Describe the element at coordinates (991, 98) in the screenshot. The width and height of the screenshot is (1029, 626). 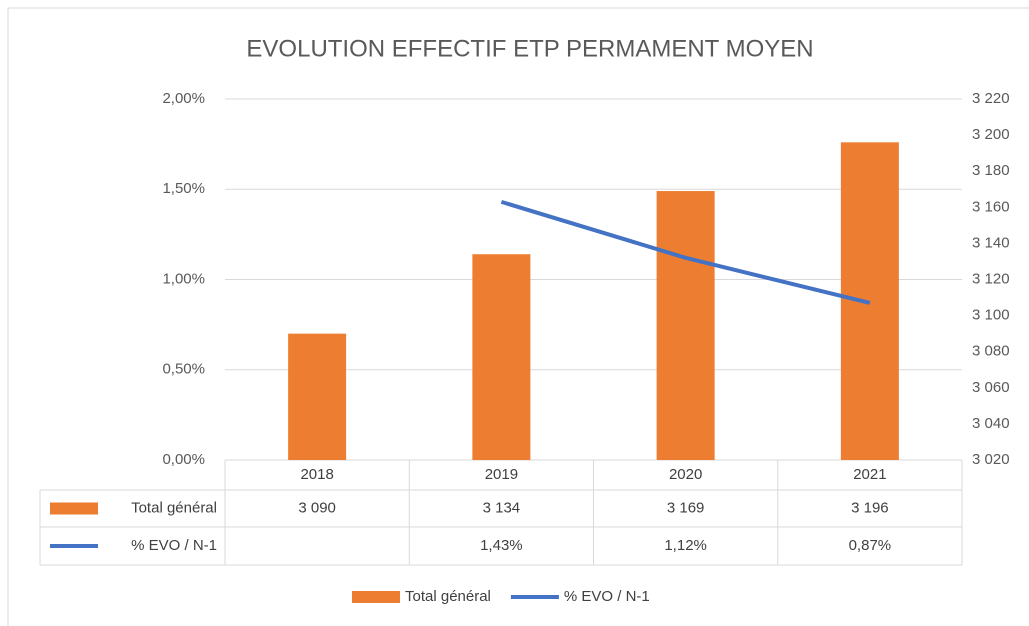
I see `y2-tick-label: 3 220` at that location.